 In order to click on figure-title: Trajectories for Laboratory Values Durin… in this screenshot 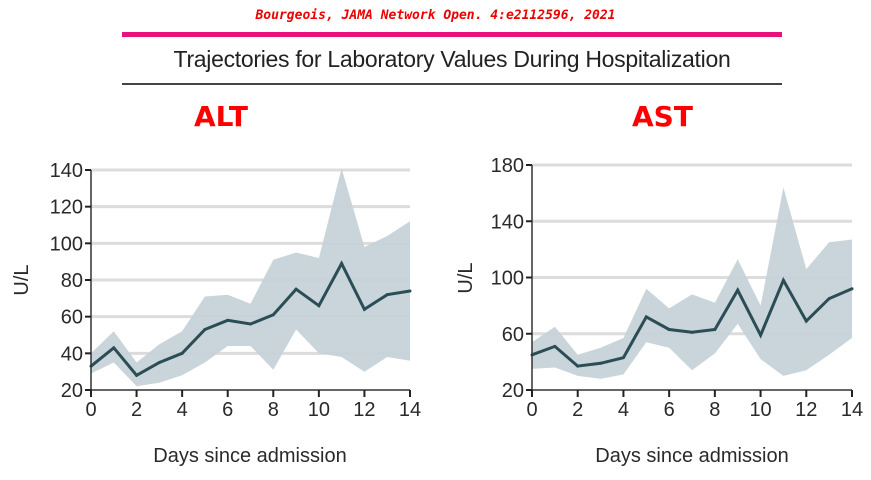, I will do `click(452, 59)`.